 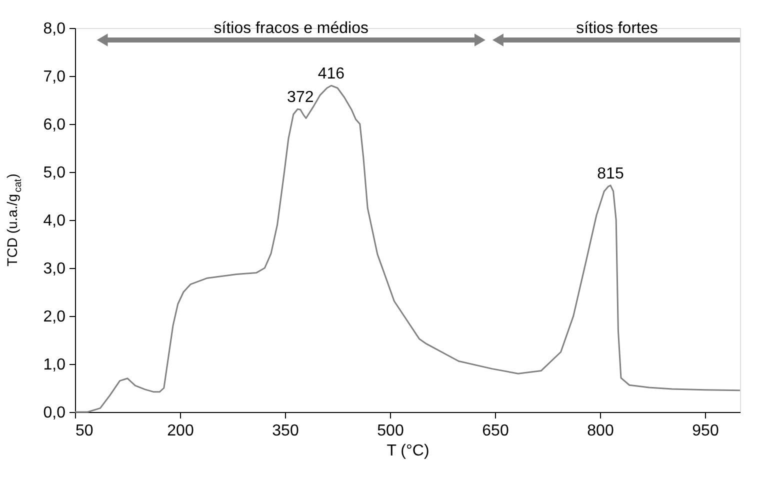 I want to click on x-tick-label: 200, so click(x=180, y=431).